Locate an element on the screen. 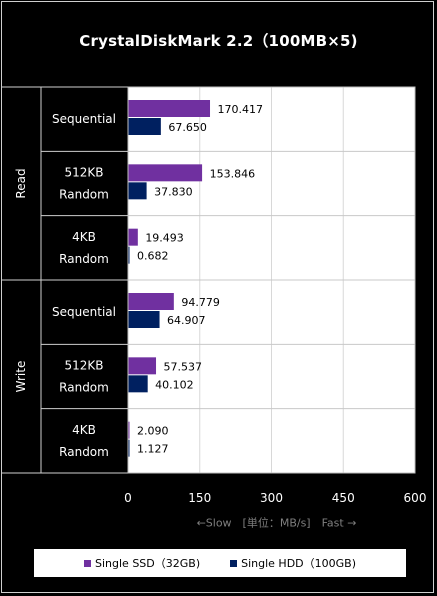  data-label: 57.537 is located at coordinates (183, 366).